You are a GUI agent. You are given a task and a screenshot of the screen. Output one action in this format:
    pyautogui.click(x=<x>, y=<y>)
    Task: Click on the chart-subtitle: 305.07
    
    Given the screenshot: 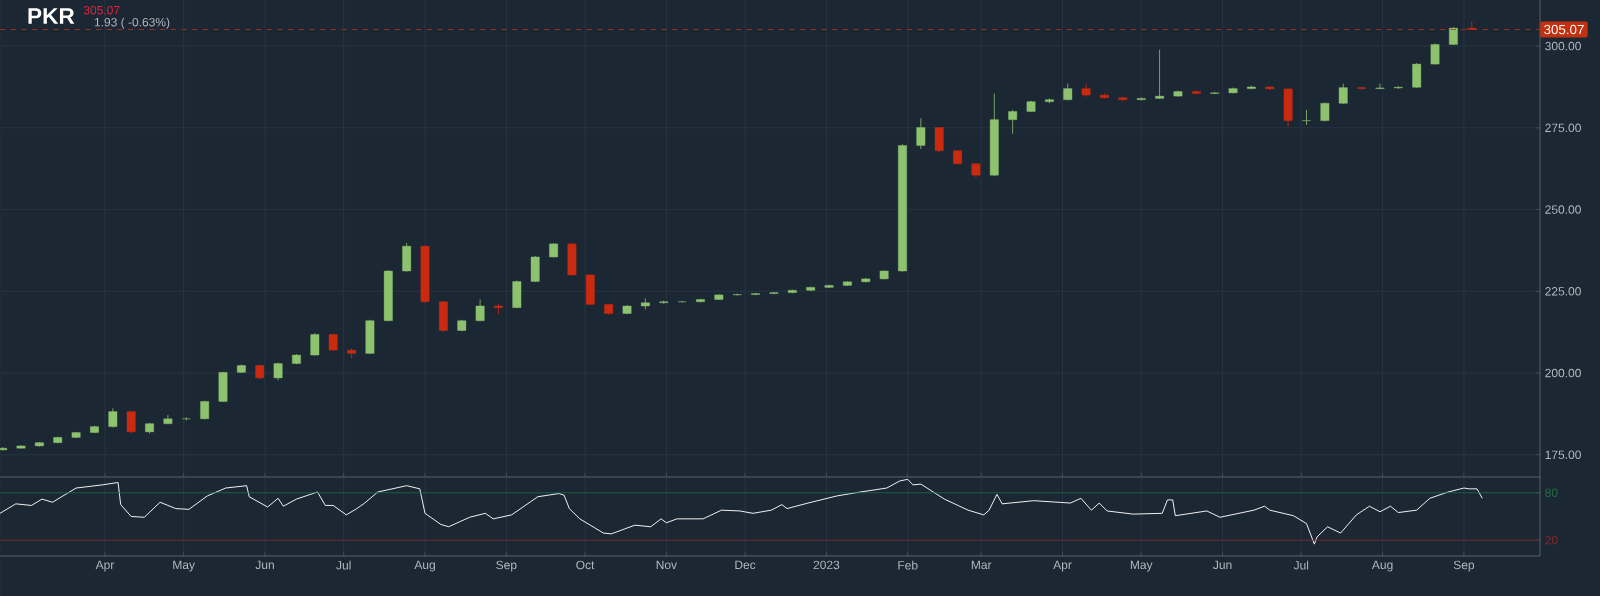 What is the action you would take?
    pyautogui.click(x=101, y=10)
    